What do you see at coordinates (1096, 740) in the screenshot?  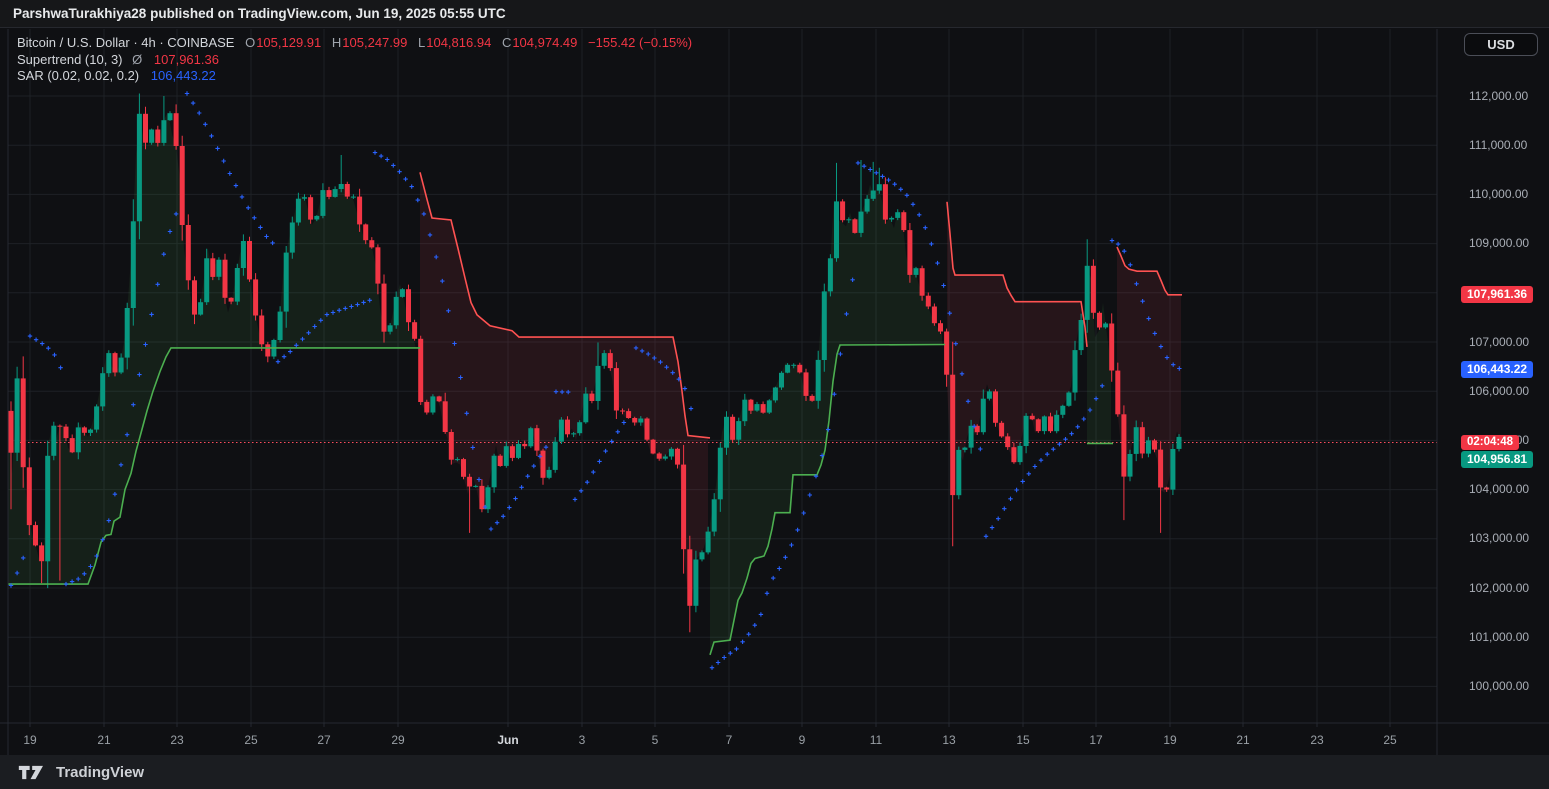 I see `time-axis-label: 17` at bounding box center [1096, 740].